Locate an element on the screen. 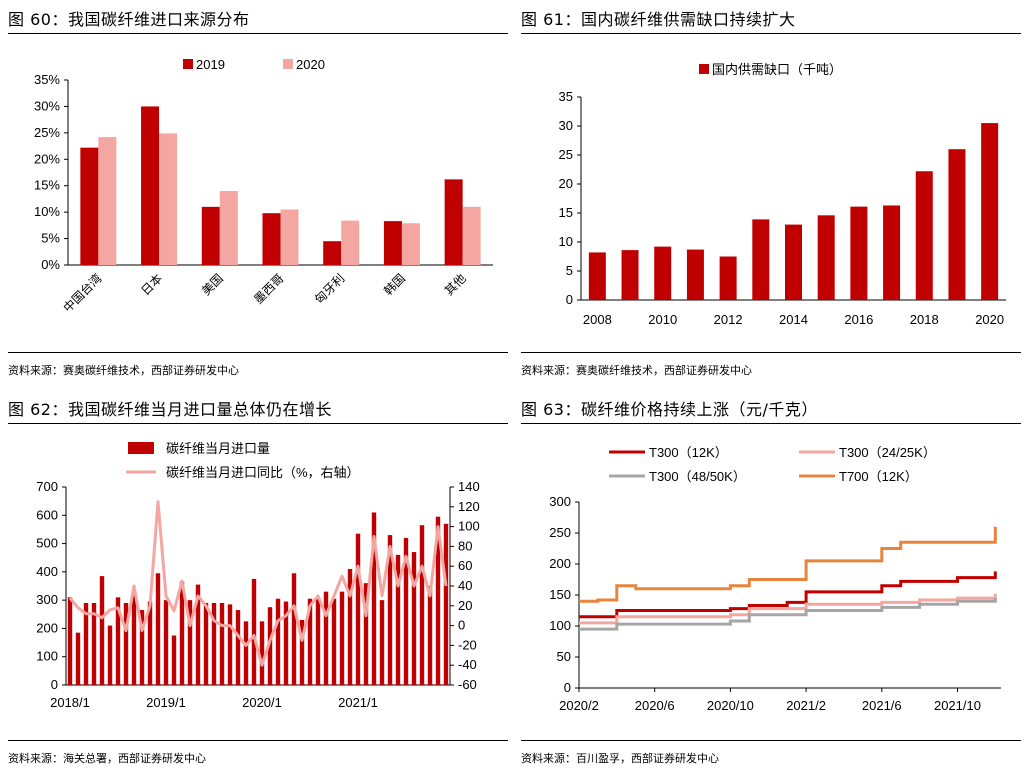 Image resolution: width=1024 pixels, height=771 pixels. y2-tick-label: -40 is located at coordinates (467, 664).